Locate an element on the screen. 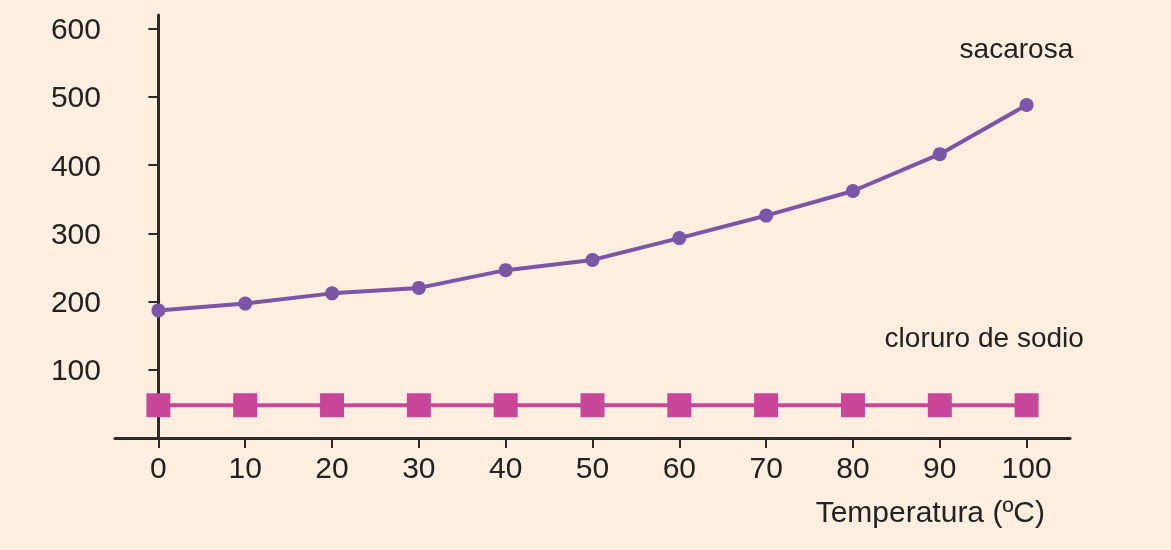 The image size is (1171, 550). x-tick-label: 30 is located at coordinates (419, 467).